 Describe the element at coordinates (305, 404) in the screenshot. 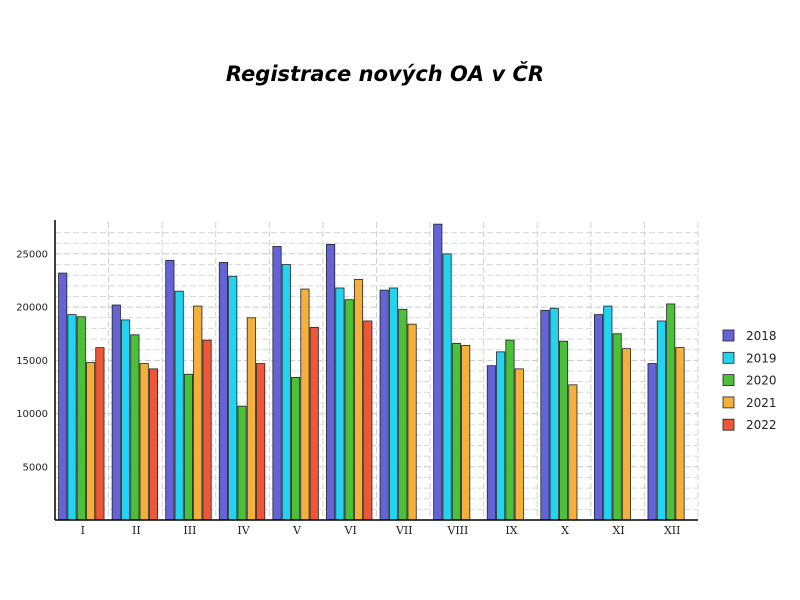

I see `bar-2021-V` at that location.